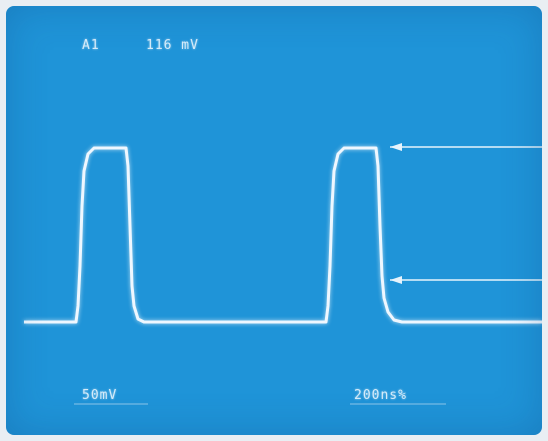 The height and width of the screenshot is (441, 548). I want to click on upper-level-marker-arrow, so click(466, 147).